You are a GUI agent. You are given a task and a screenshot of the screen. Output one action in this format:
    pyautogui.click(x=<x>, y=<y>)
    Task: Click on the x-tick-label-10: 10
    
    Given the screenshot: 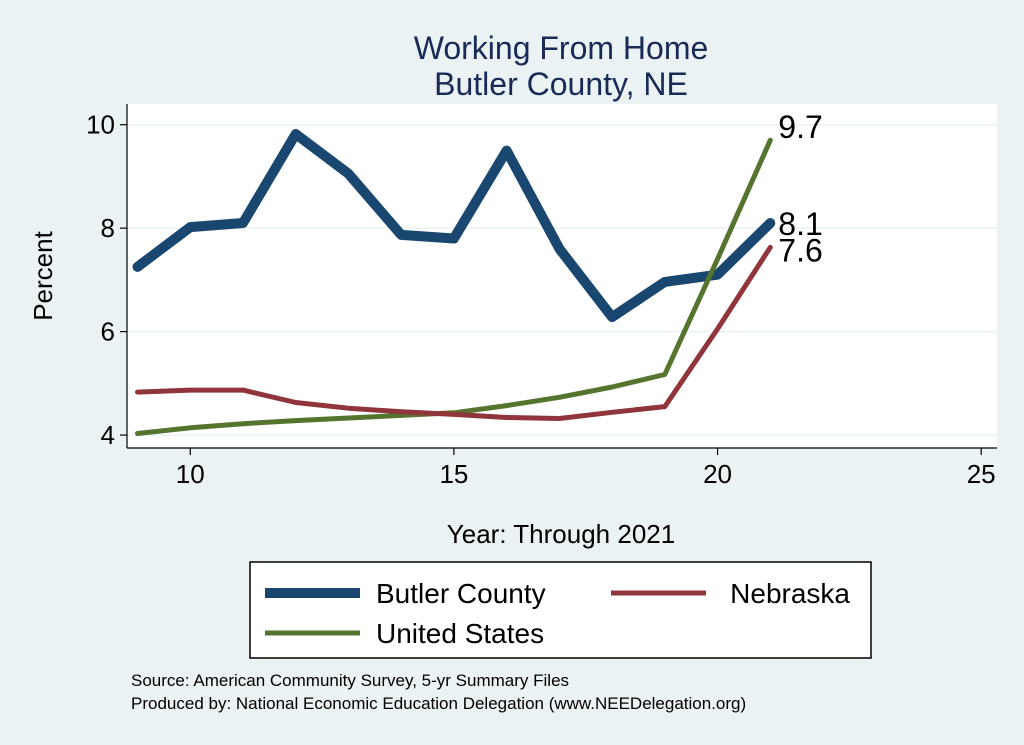 What is the action you would take?
    pyautogui.click(x=190, y=474)
    